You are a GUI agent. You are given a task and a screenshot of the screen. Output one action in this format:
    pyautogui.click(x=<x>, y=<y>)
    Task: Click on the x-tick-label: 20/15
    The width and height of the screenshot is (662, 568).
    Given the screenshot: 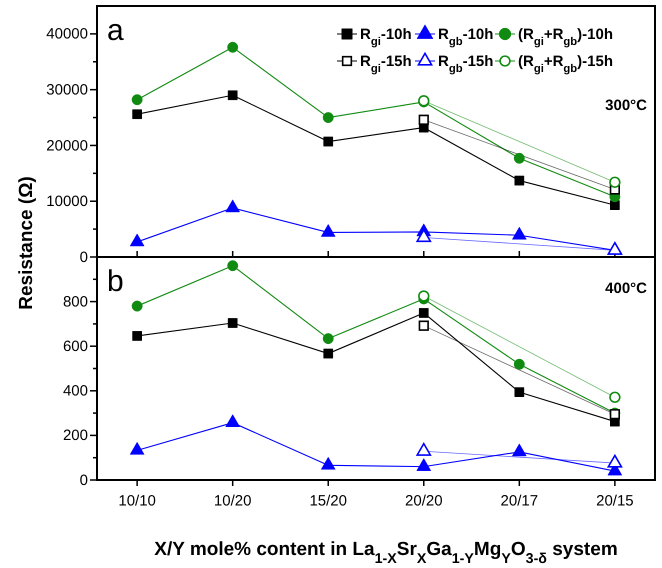 What is the action you would take?
    pyautogui.click(x=615, y=501)
    